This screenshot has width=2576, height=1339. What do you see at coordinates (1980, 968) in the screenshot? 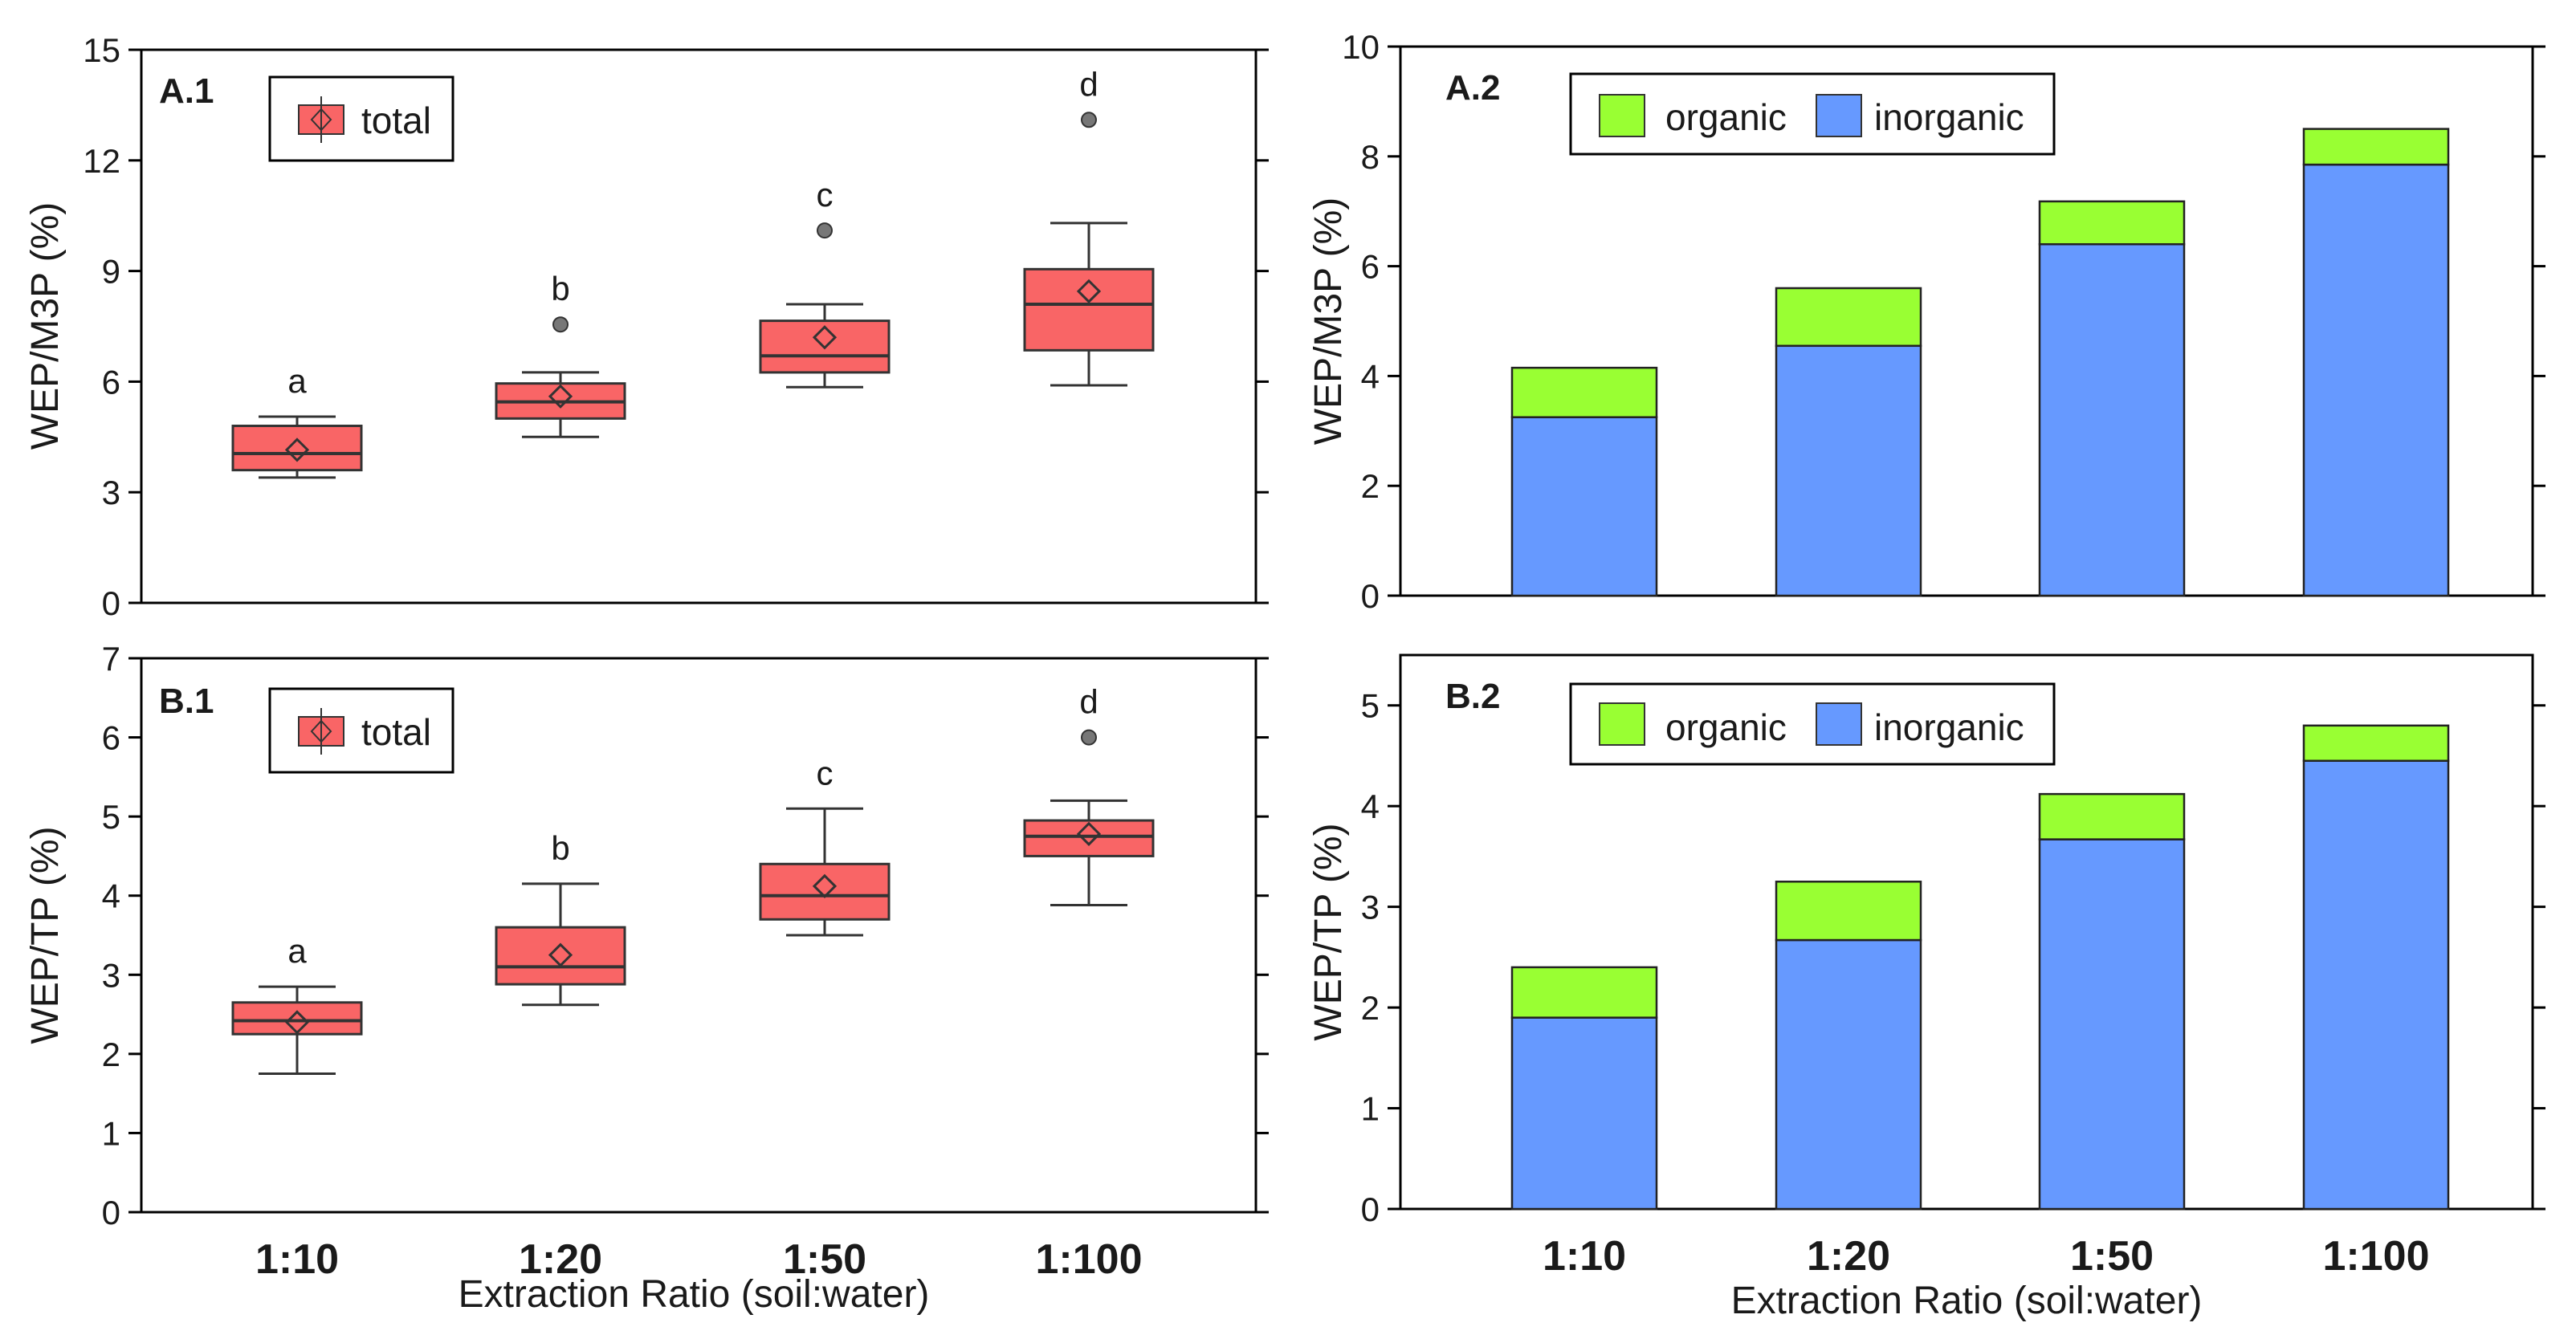
I see `b2-bars` at bounding box center [1980, 968].